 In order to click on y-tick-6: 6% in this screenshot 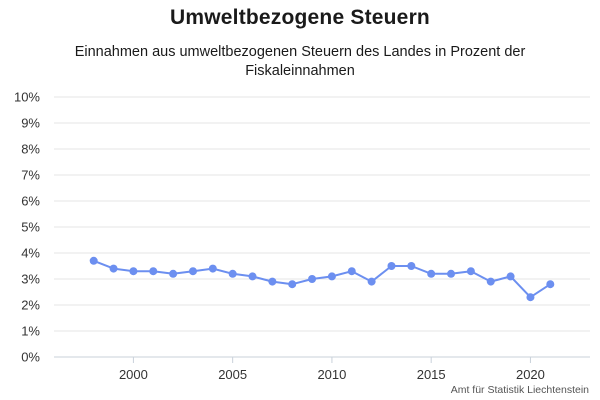, I will do `click(30, 201)`.